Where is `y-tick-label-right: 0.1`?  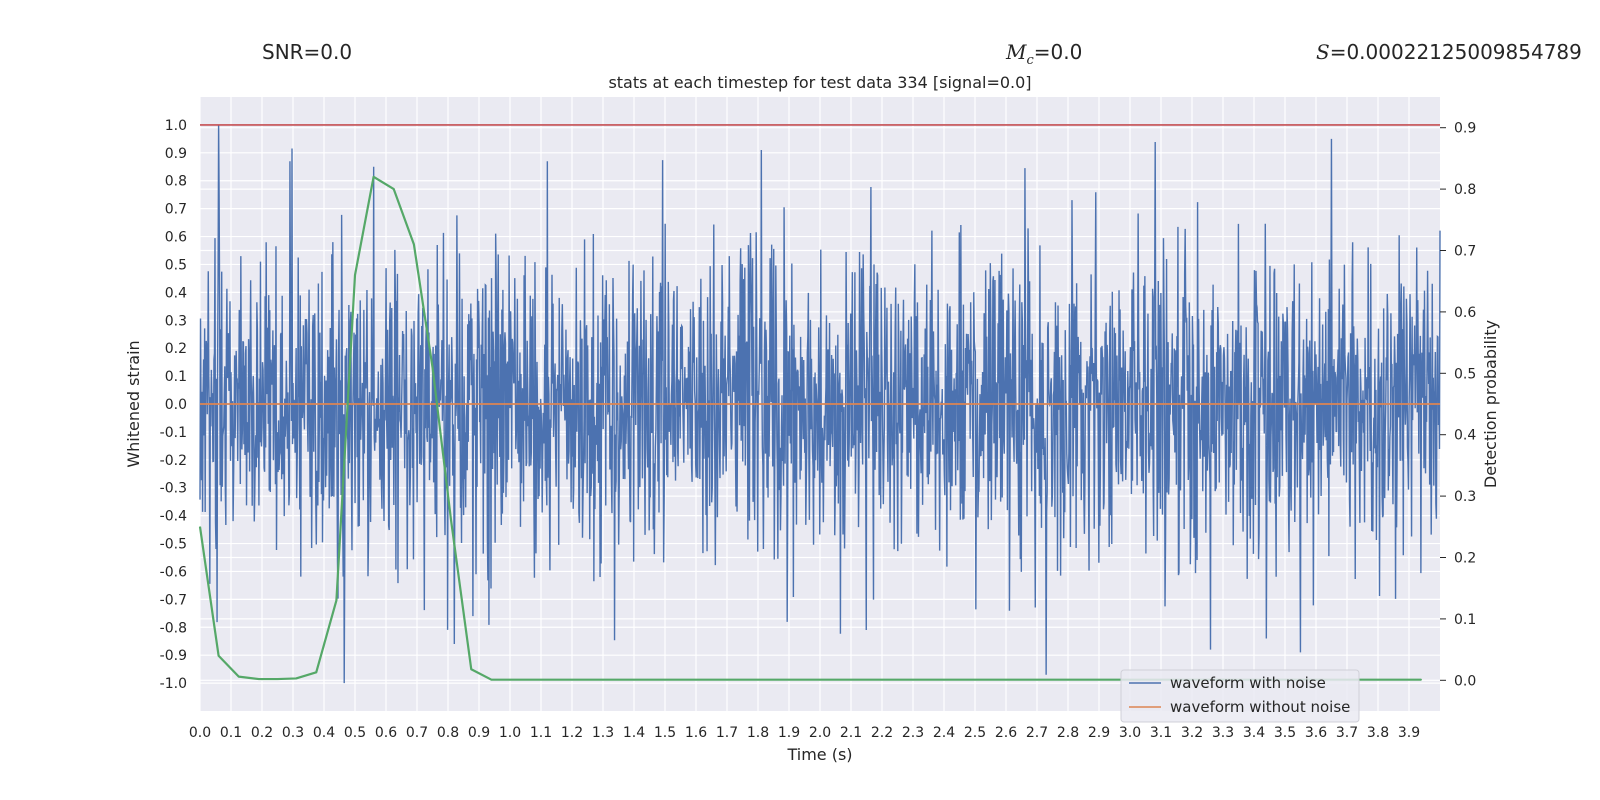
y-tick-label-right: 0.1 is located at coordinates (1465, 620).